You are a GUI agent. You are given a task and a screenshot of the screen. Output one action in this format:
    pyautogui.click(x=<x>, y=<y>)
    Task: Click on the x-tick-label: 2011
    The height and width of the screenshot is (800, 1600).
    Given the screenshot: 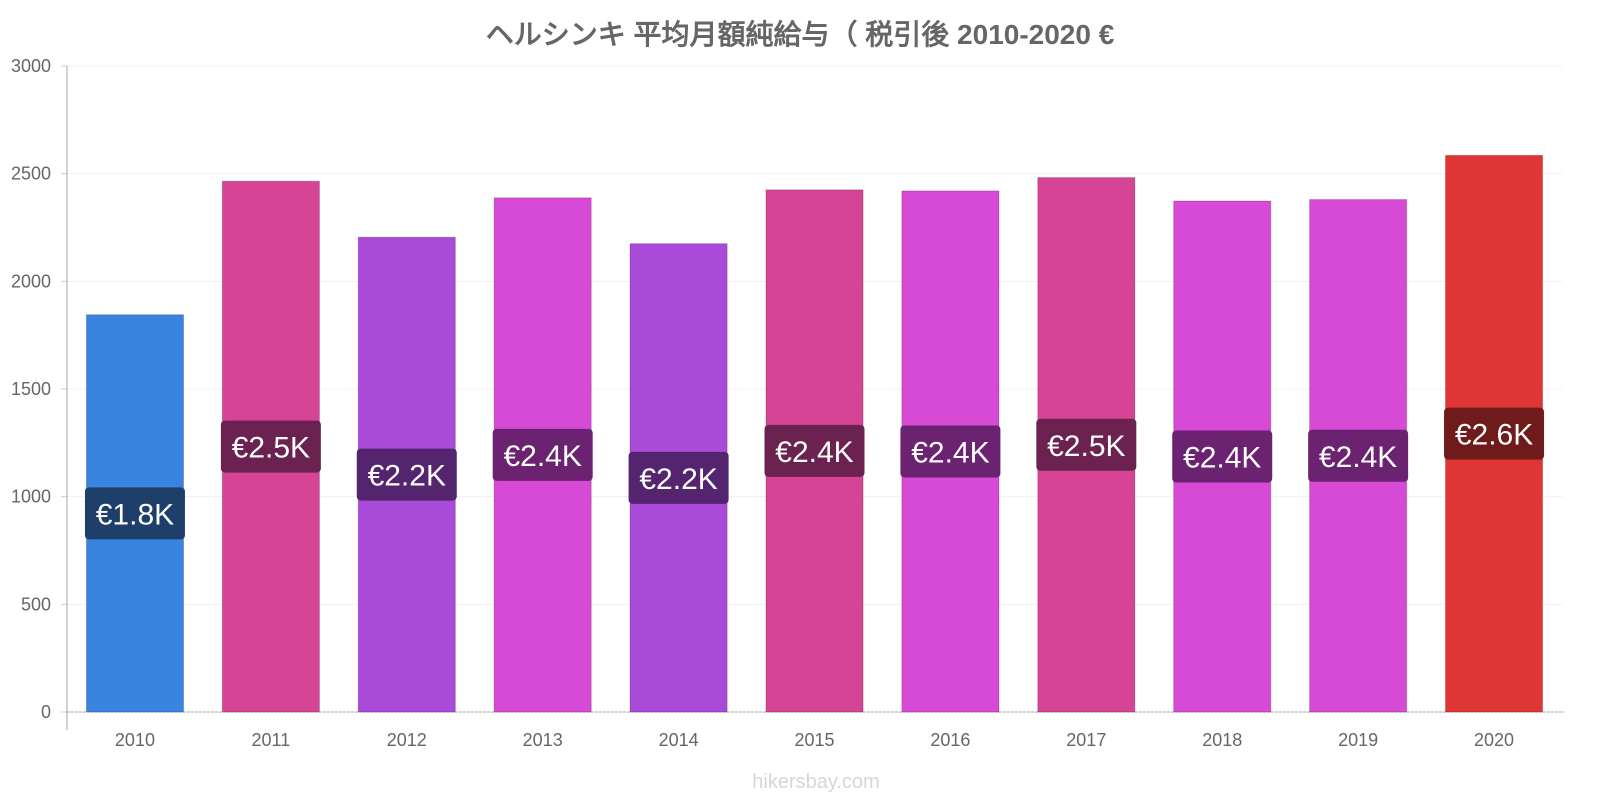 What is the action you would take?
    pyautogui.click(x=271, y=740)
    